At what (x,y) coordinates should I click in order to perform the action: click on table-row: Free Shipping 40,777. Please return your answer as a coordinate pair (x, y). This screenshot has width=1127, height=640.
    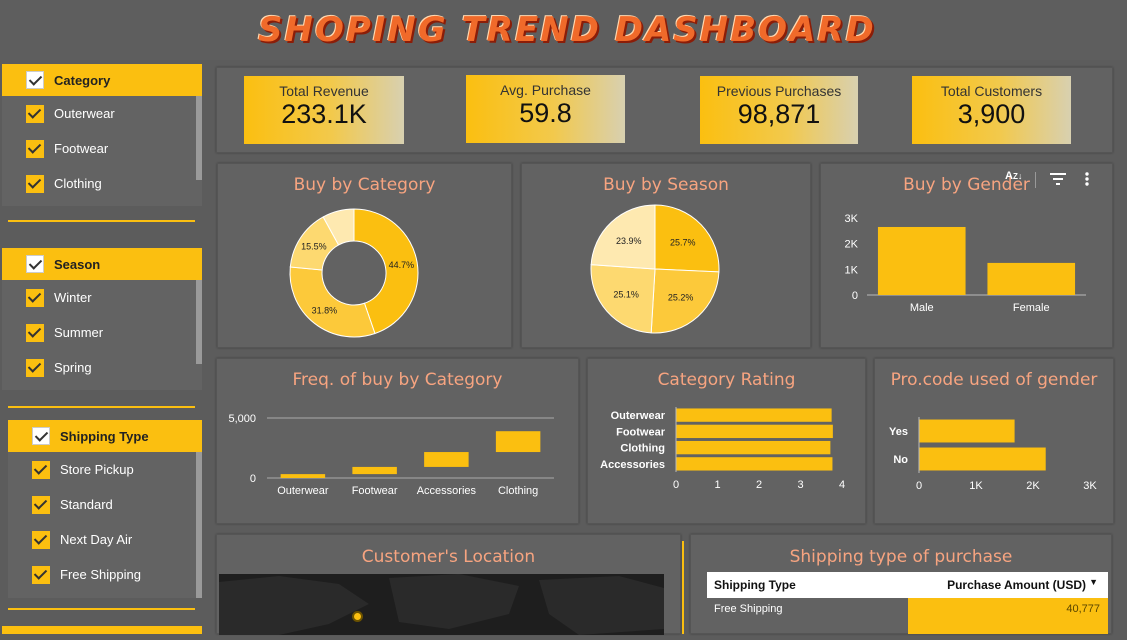
    Looking at the image, I should click on (907, 616).